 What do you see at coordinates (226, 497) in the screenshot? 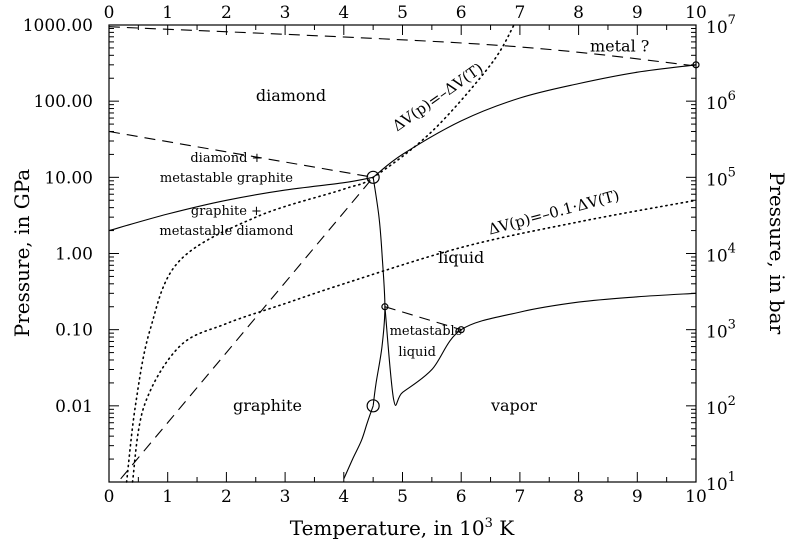
I see `x-tick-label-bottom: 2` at bounding box center [226, 497].